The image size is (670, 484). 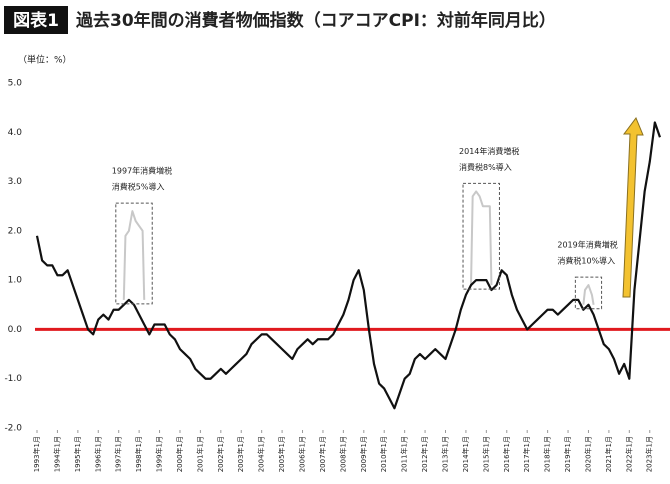 I want to click on x-tick-label: 2004年1月, so click(x=261, y=454).